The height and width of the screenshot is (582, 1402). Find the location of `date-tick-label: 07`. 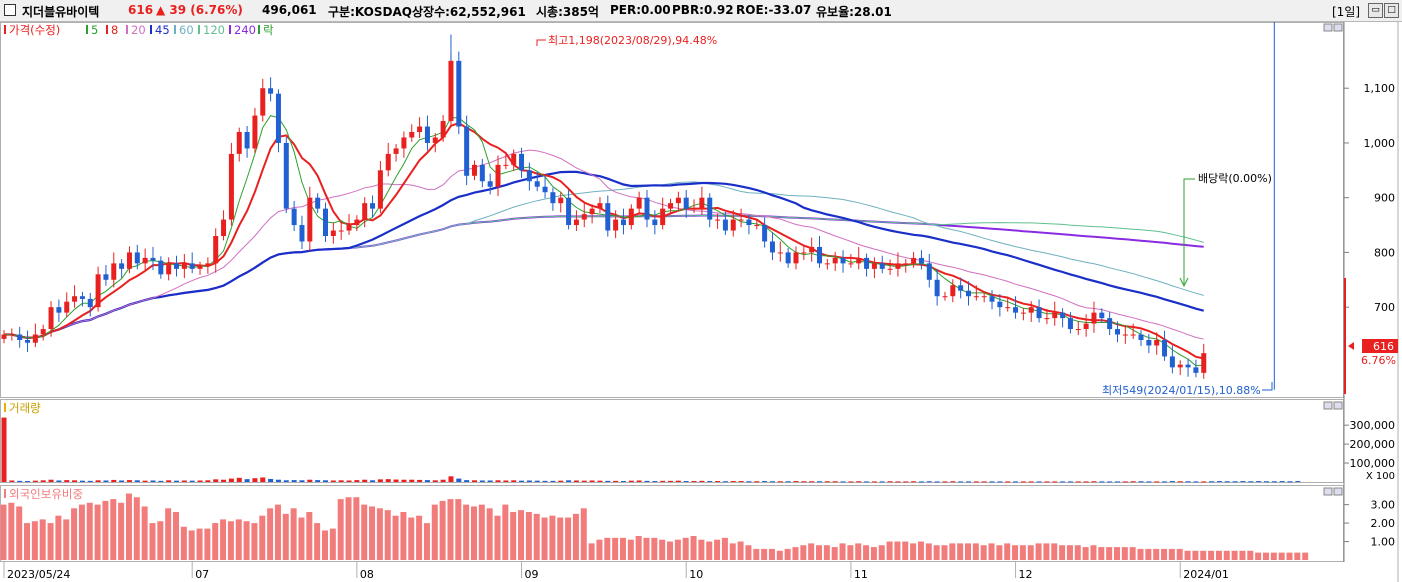

date-tick-label: 07 is located at coordinates (202, 574).